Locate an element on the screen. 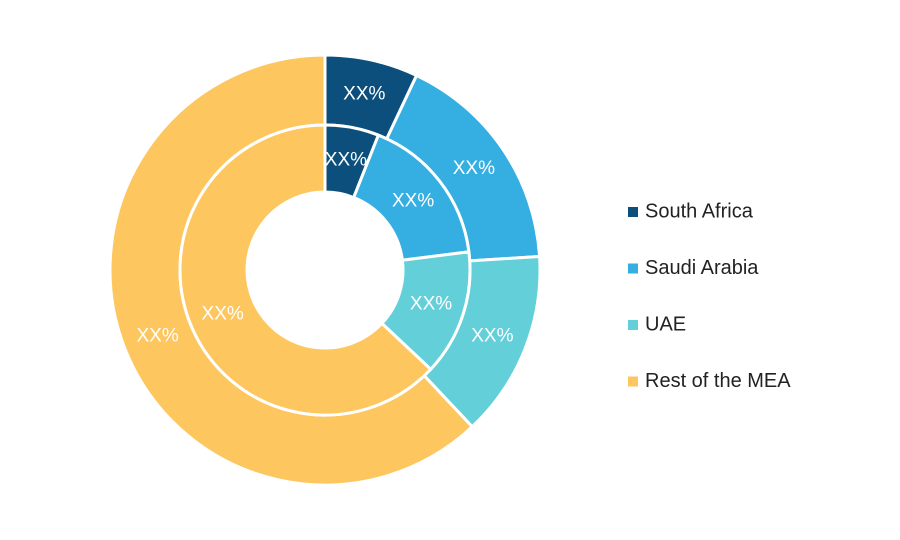 The image size is (900, 540). legend-label: UAE is located at coordinates (665, 324).